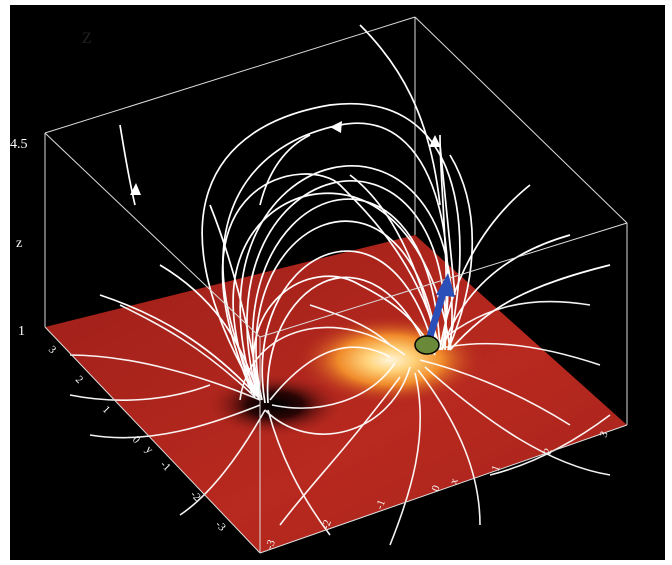 The width and height of the screenshot is (672, 565). Describe the element at coordinates (87, 38) in the screenshot. I see `corner-glyph: Z` at that location.